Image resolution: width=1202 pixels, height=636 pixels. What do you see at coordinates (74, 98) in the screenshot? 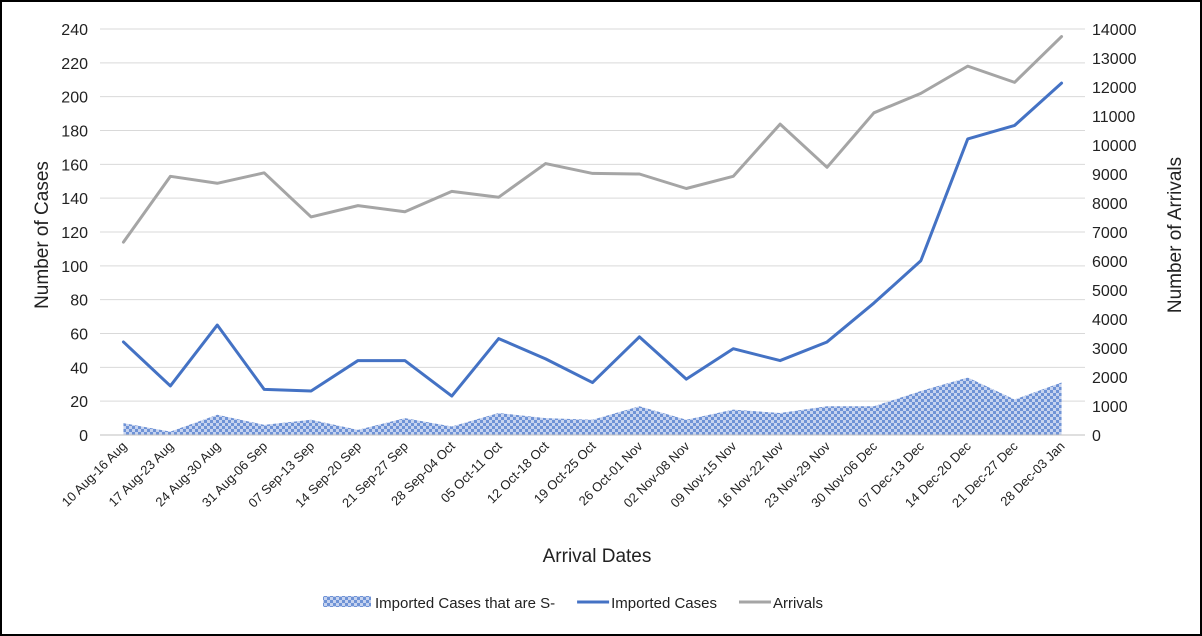
I see `y-tick-label: 200` at bounding box center [74, 98].